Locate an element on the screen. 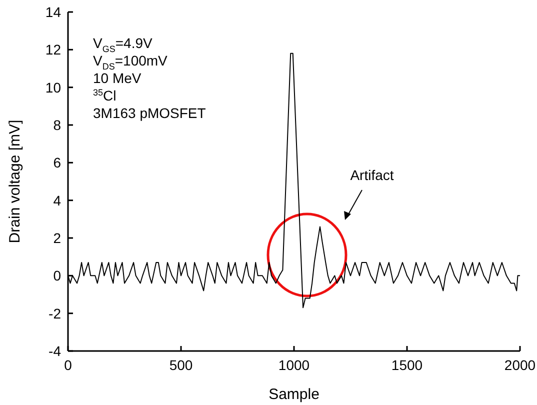 This screenshot has height=405, width=537. y-tick-label: -4 is located at coordinates (55, 350).